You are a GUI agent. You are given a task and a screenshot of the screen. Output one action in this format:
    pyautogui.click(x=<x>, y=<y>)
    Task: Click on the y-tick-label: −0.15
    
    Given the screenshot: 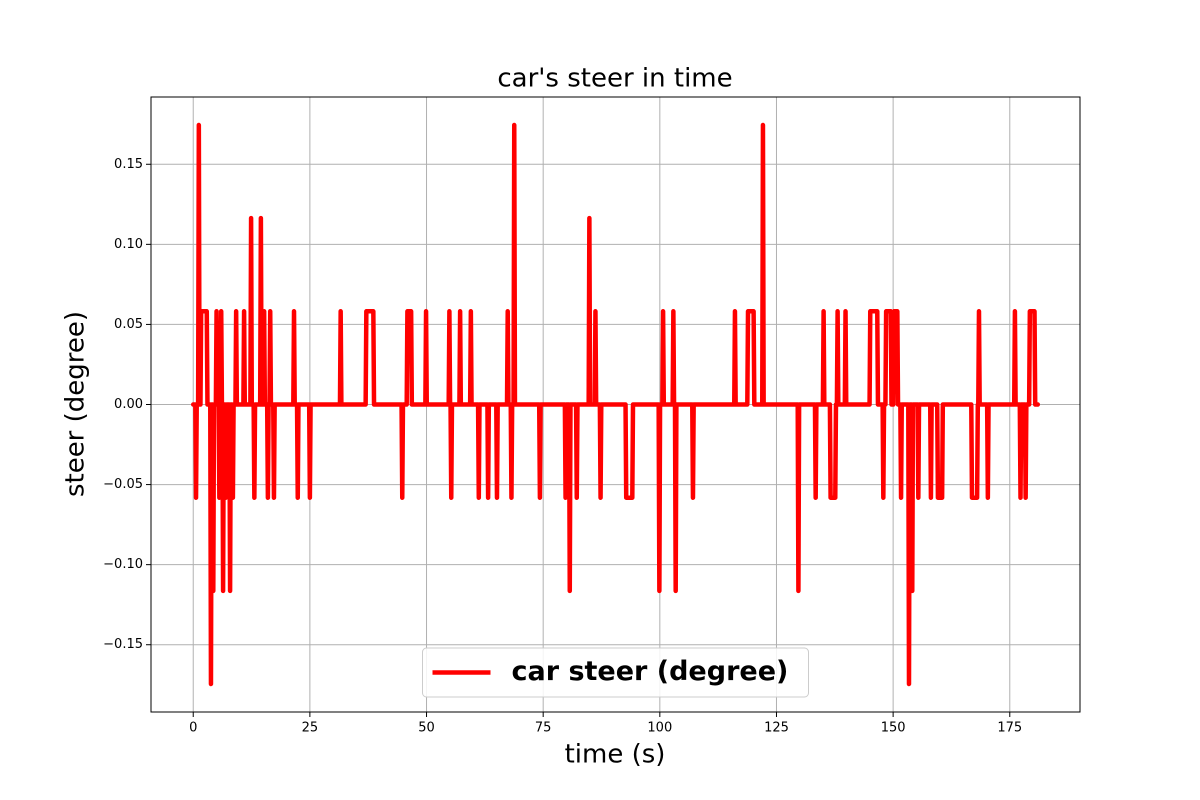 What is the action you would take?
    pyautogui.click(x=123, y=644)
    